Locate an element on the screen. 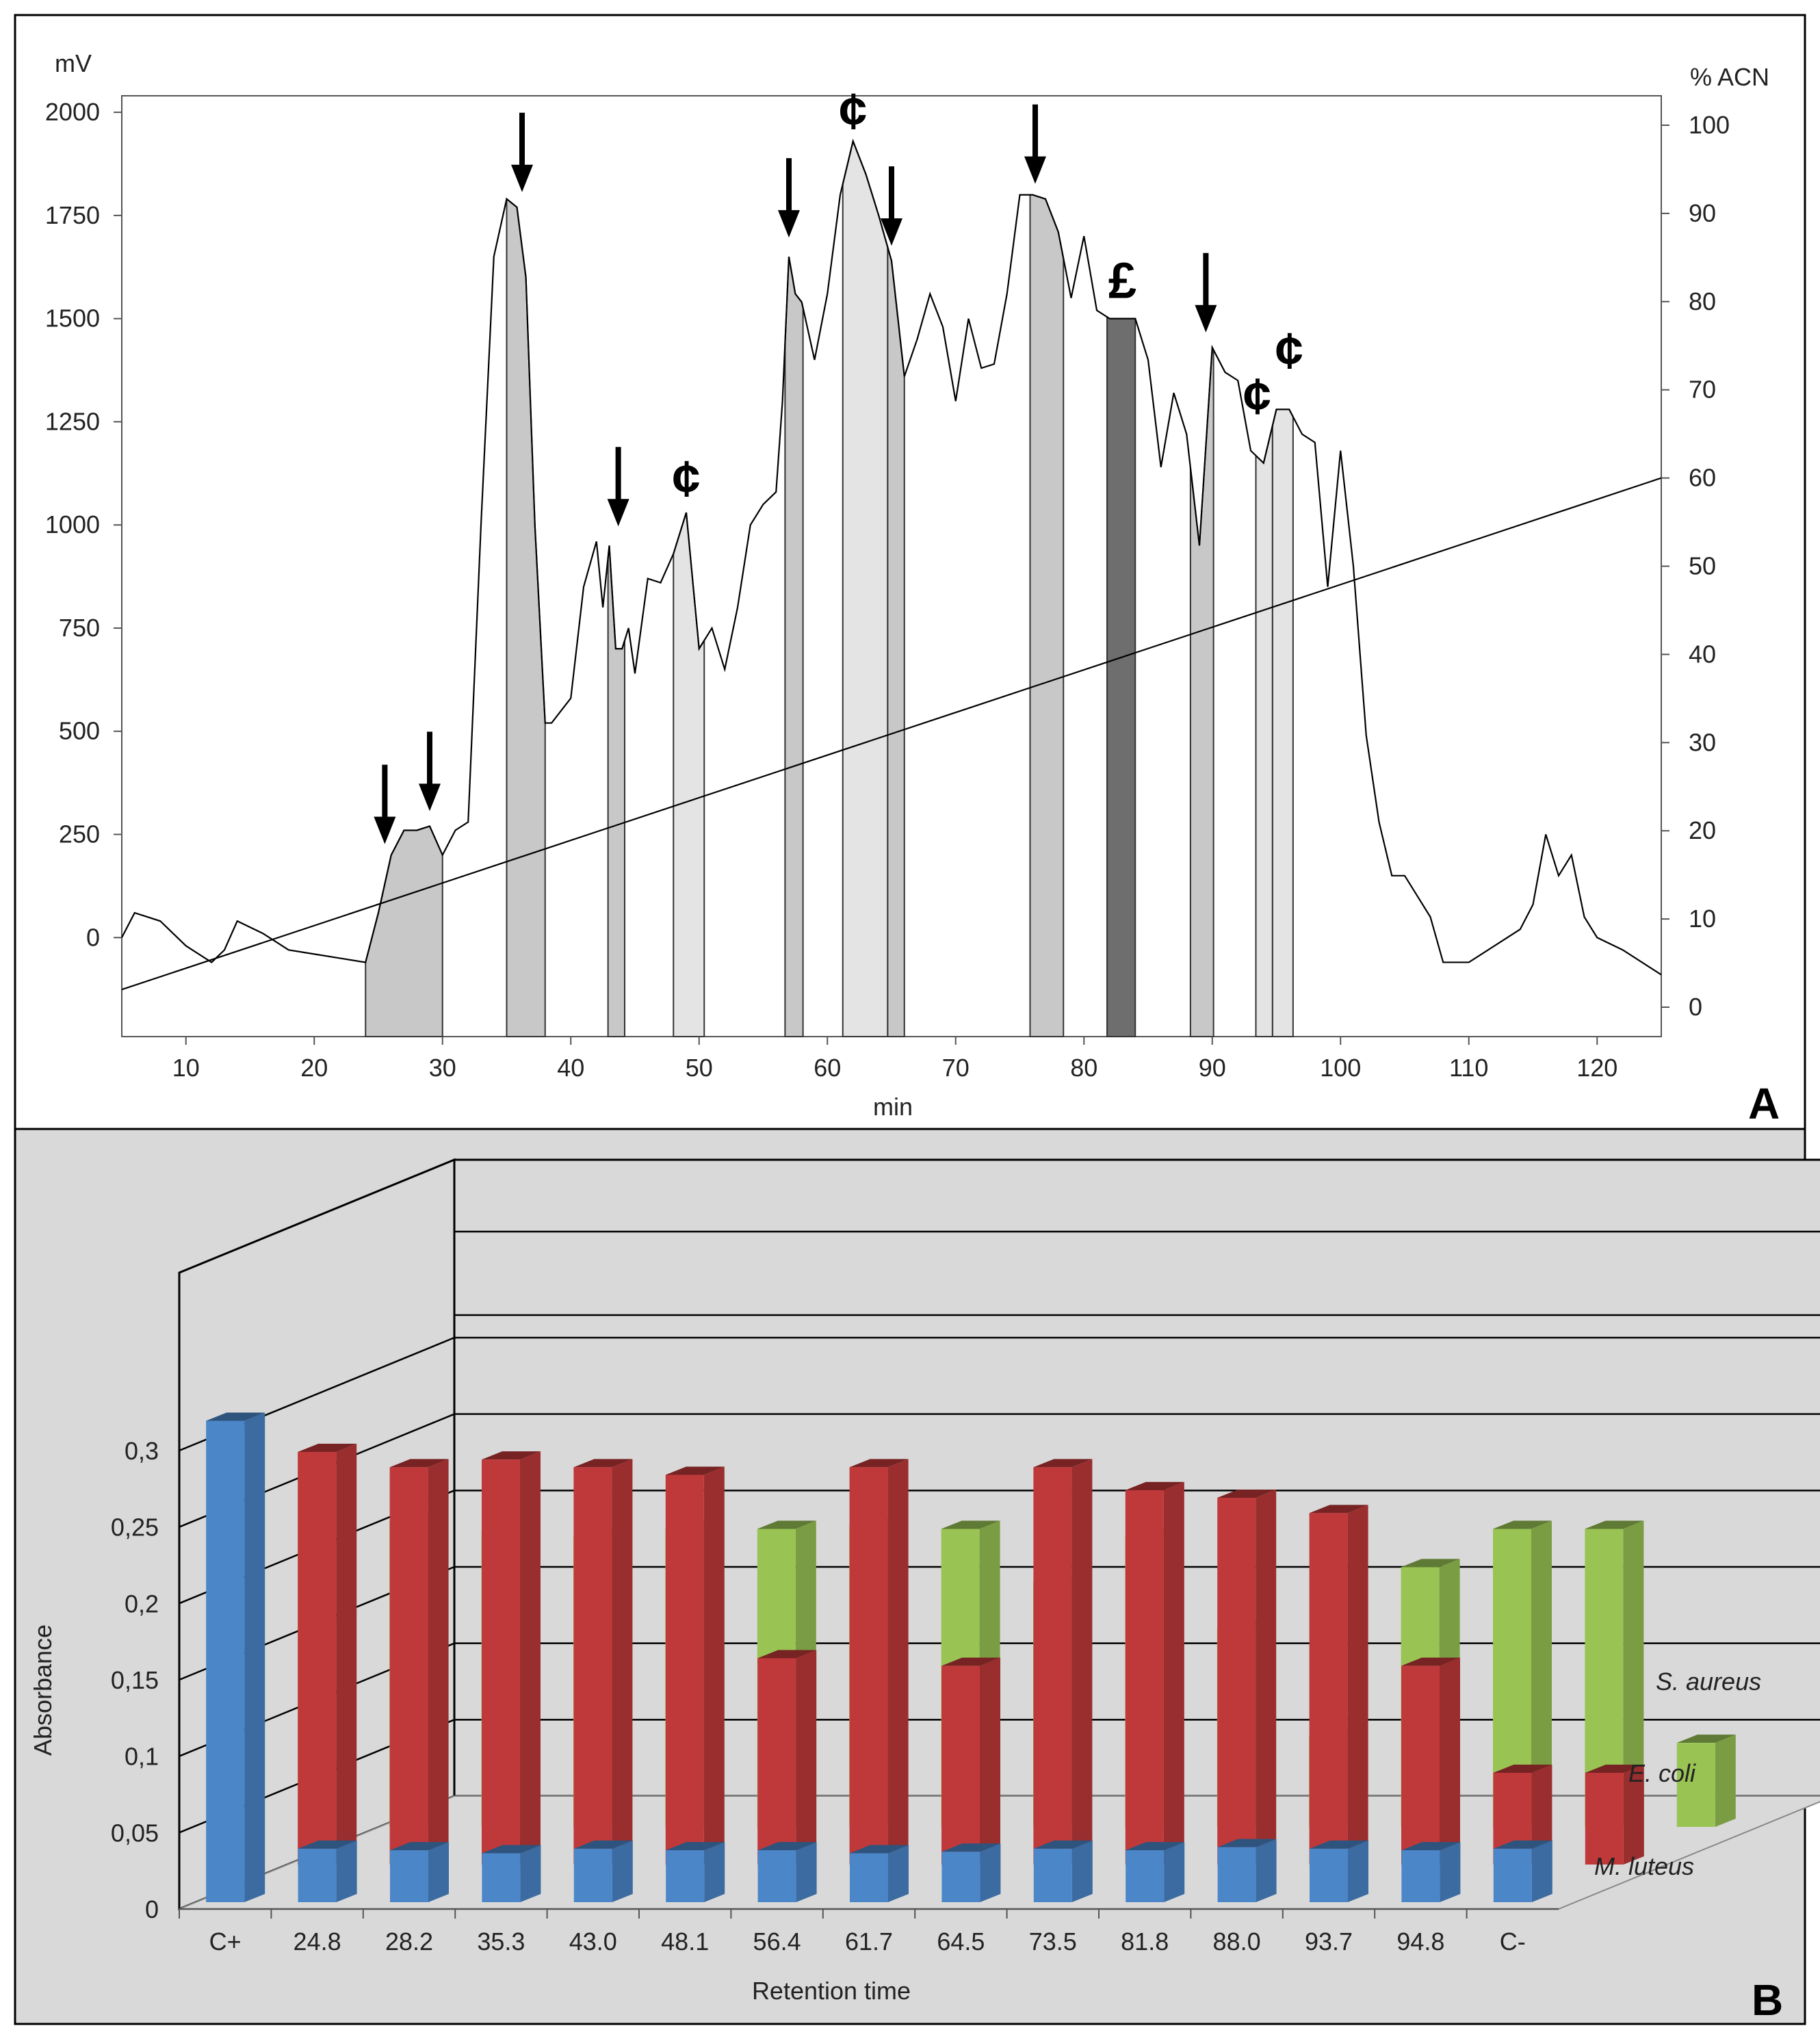 The height and width of the screenshot is (2039, 1820). y-right-tick-label: 0 is located at coordinates (1695, 1007).